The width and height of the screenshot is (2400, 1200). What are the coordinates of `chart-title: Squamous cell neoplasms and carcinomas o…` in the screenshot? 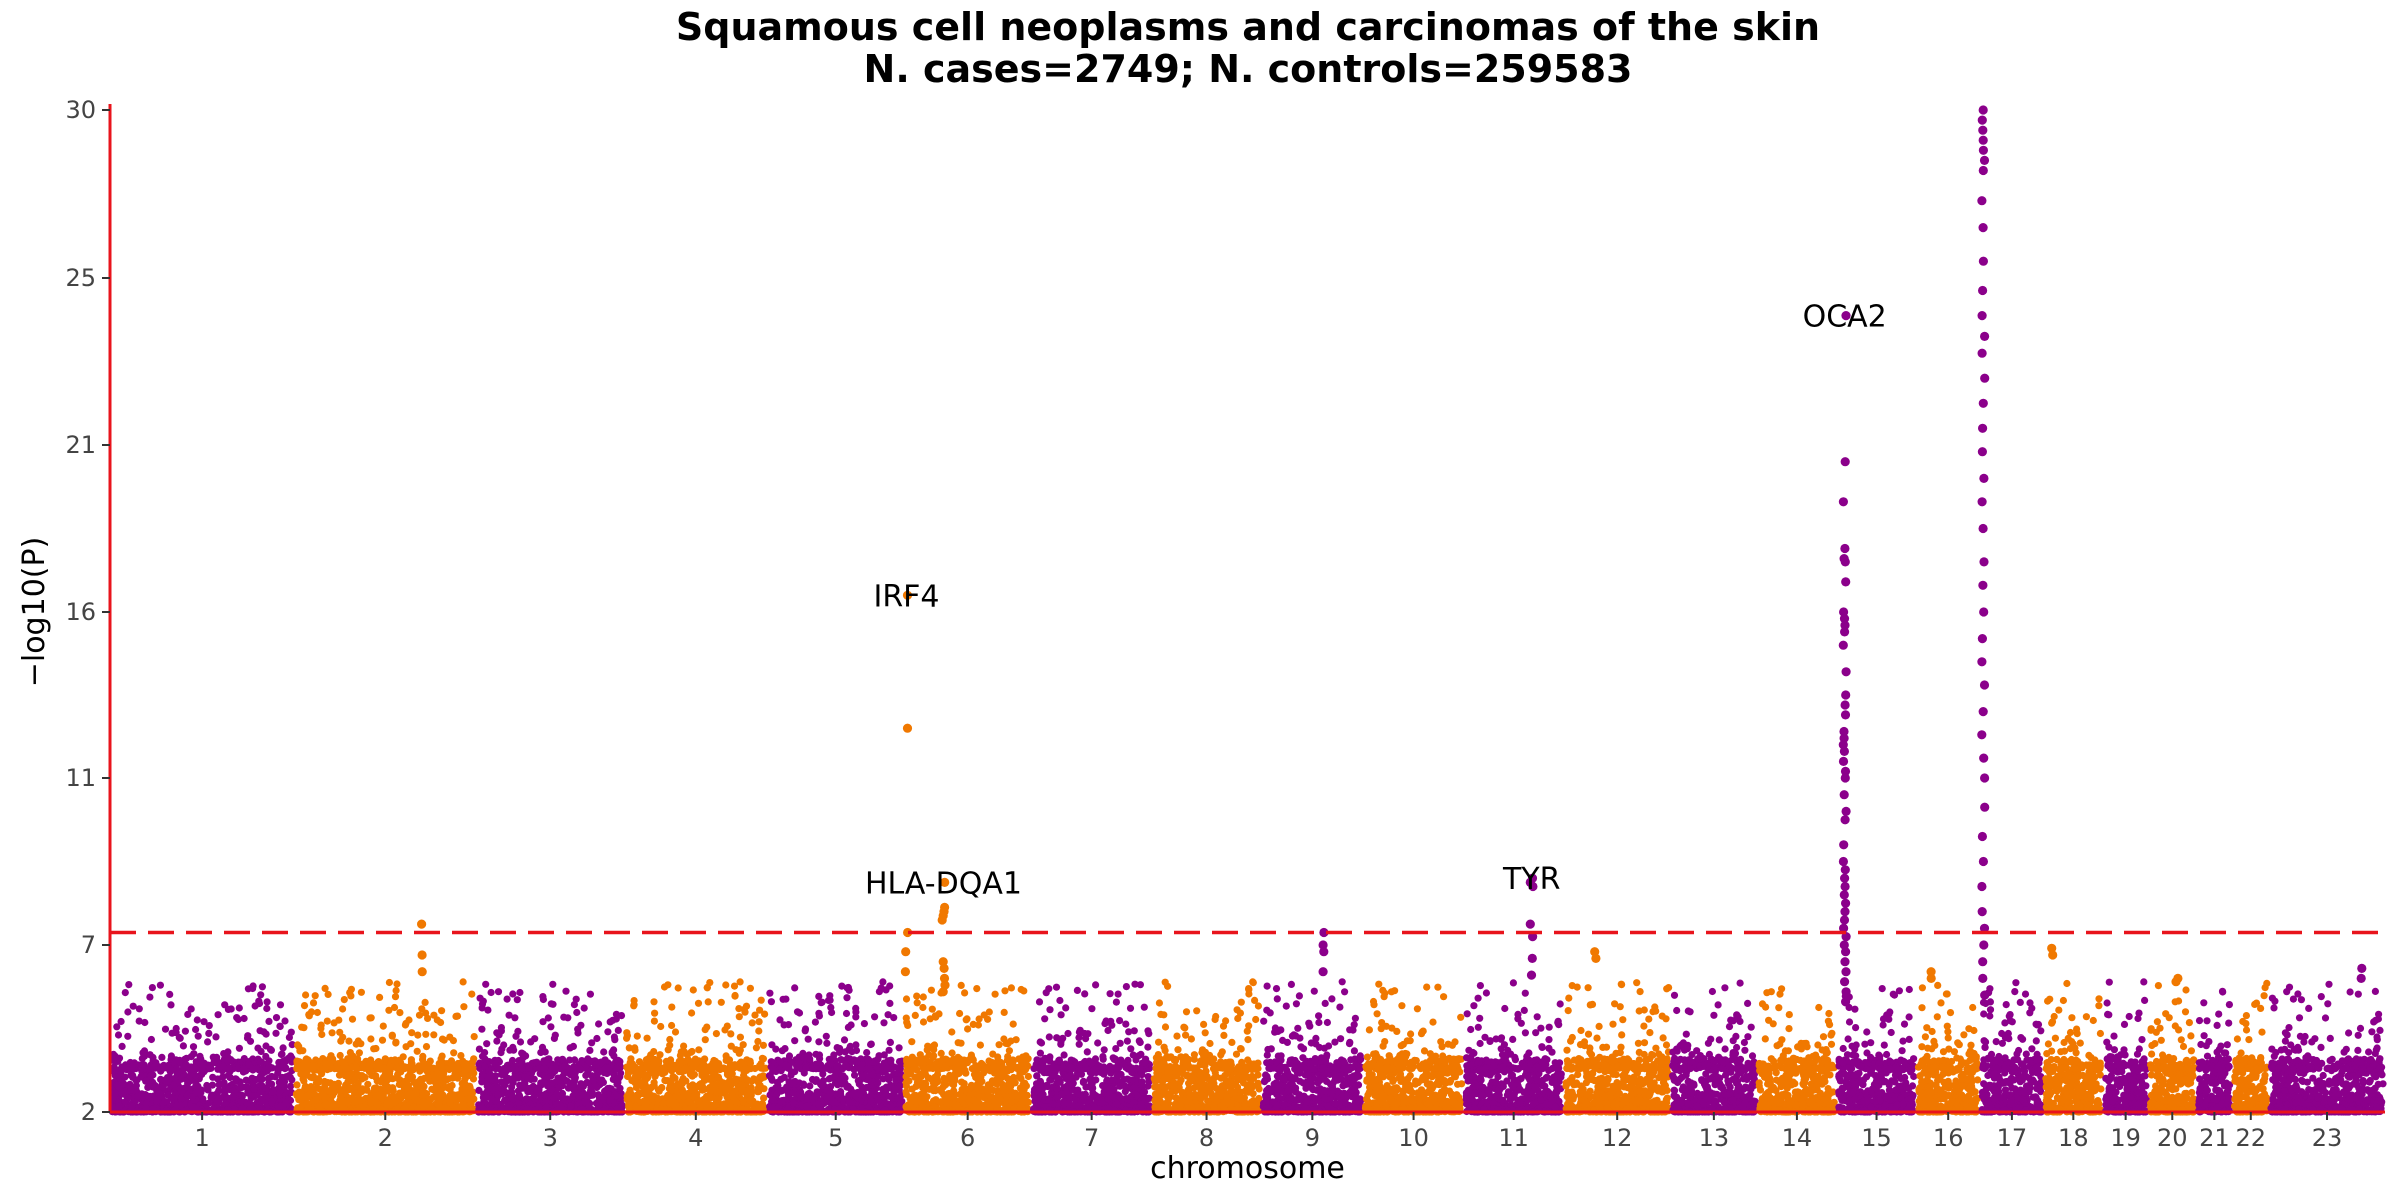 It's located at (1248, 27).